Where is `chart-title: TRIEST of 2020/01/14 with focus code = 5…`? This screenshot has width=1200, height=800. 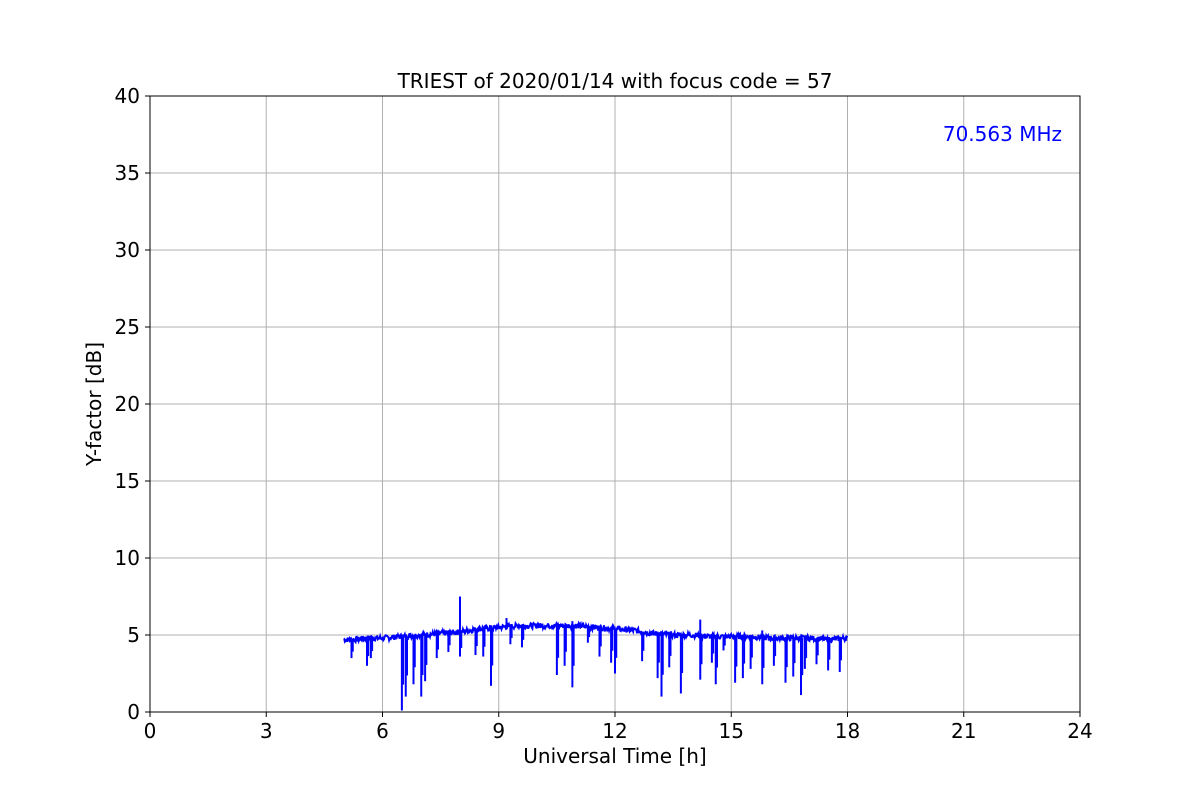
chart-title: TRIEST of 2020/01/14 with focus code = 5… is located at coordinates (615, 81).